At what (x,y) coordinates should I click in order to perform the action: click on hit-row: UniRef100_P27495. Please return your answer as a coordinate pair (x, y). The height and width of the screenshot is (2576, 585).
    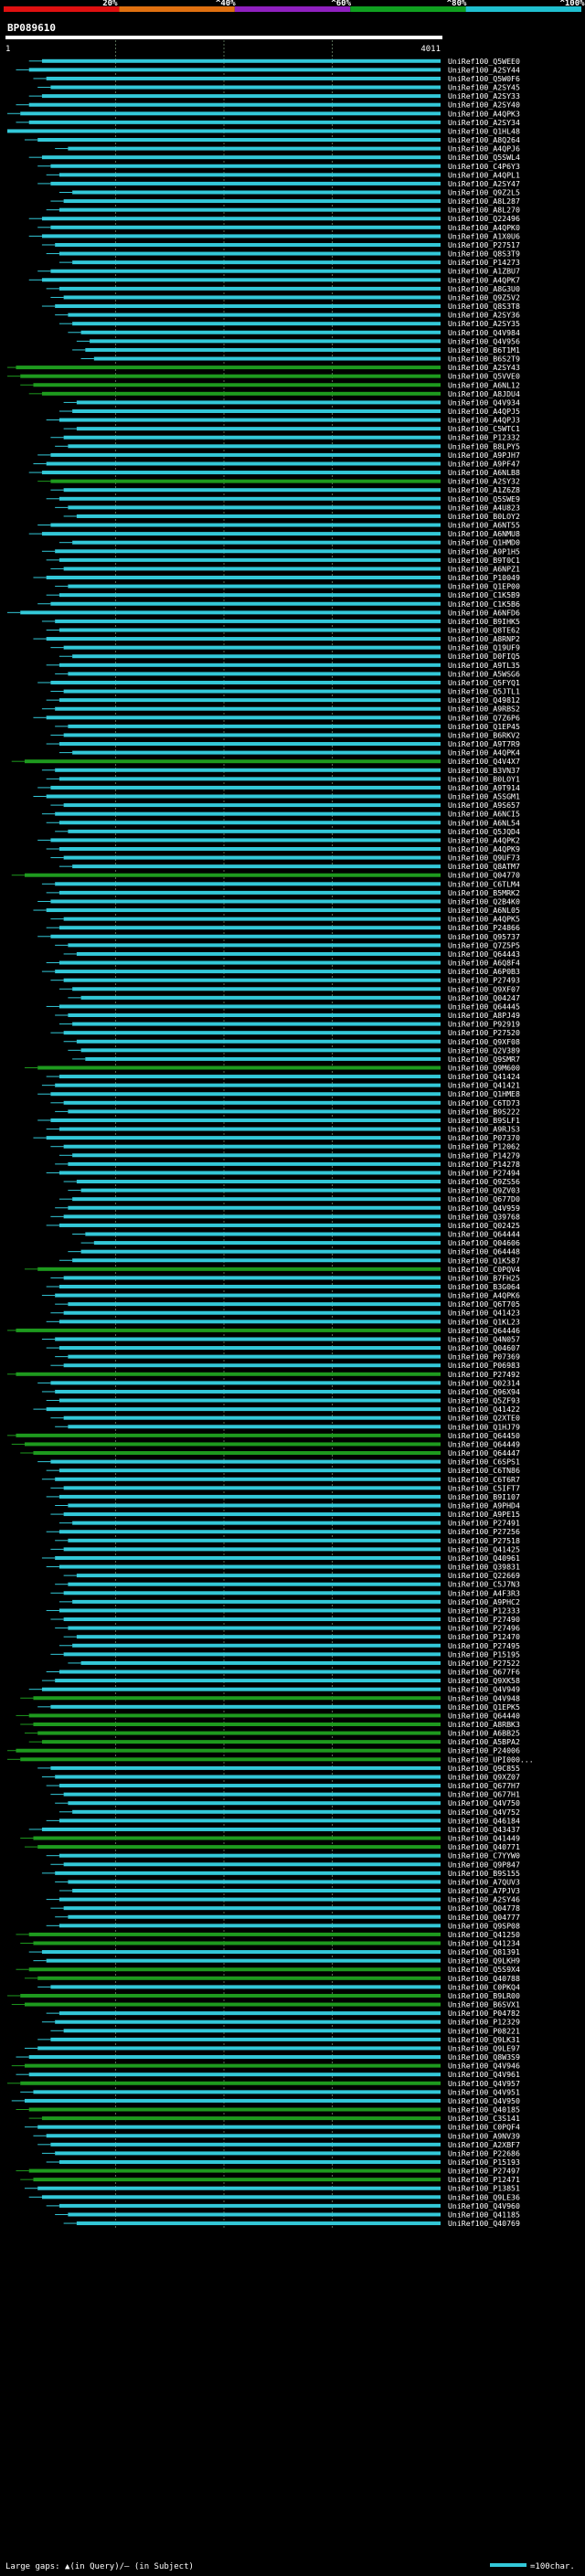
    Looking at the image, I should click on (289, 1645).